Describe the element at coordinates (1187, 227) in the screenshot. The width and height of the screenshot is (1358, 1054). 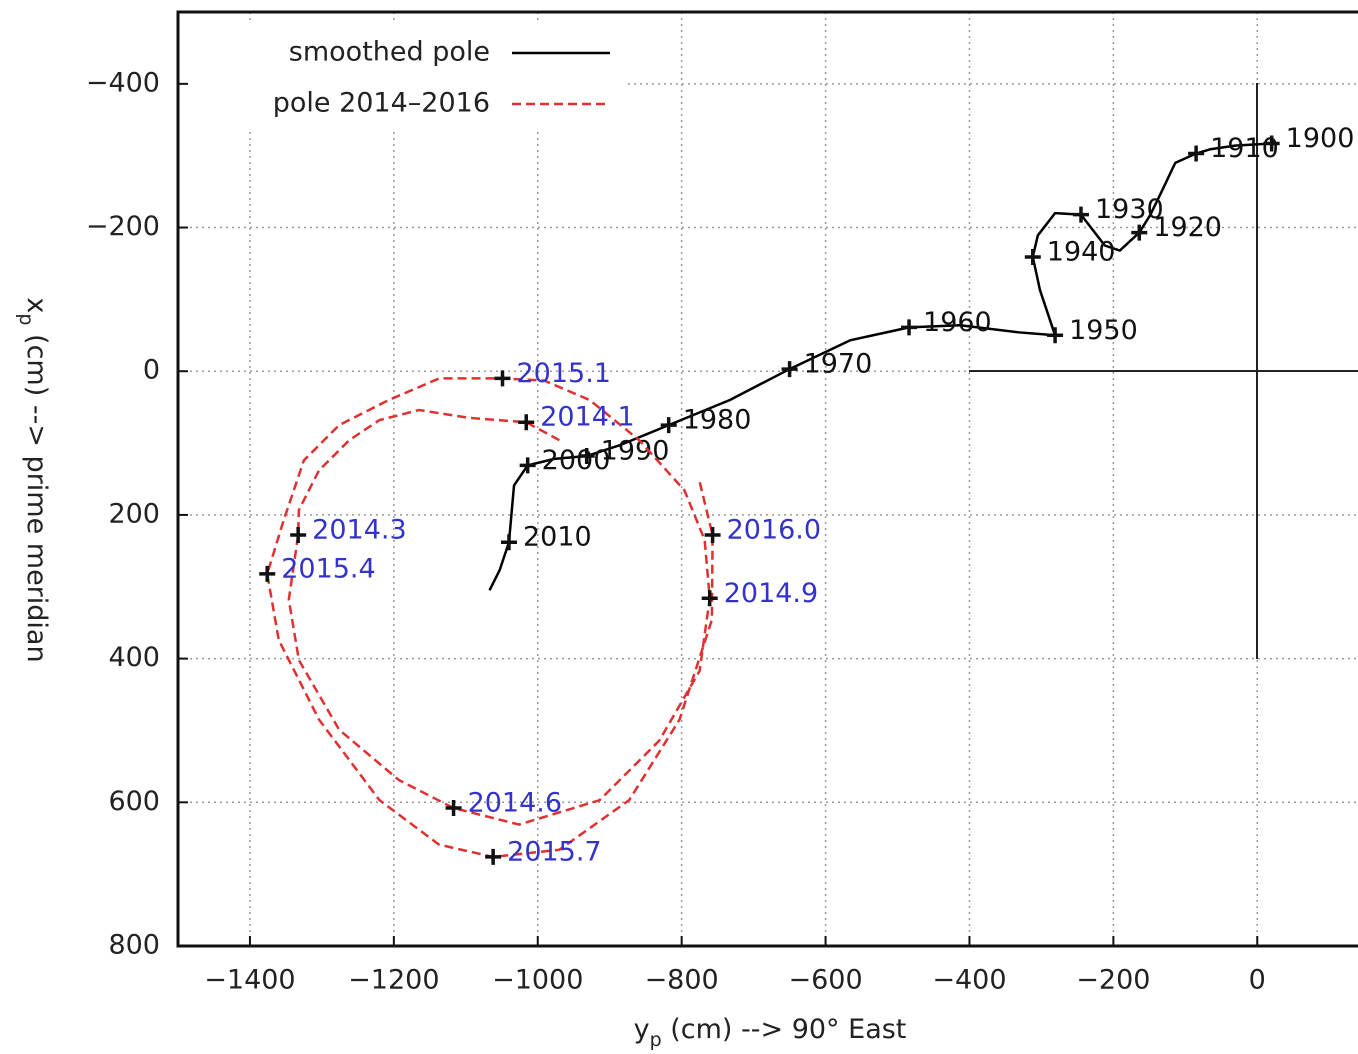
I see `marker-label: 1920` at that location.